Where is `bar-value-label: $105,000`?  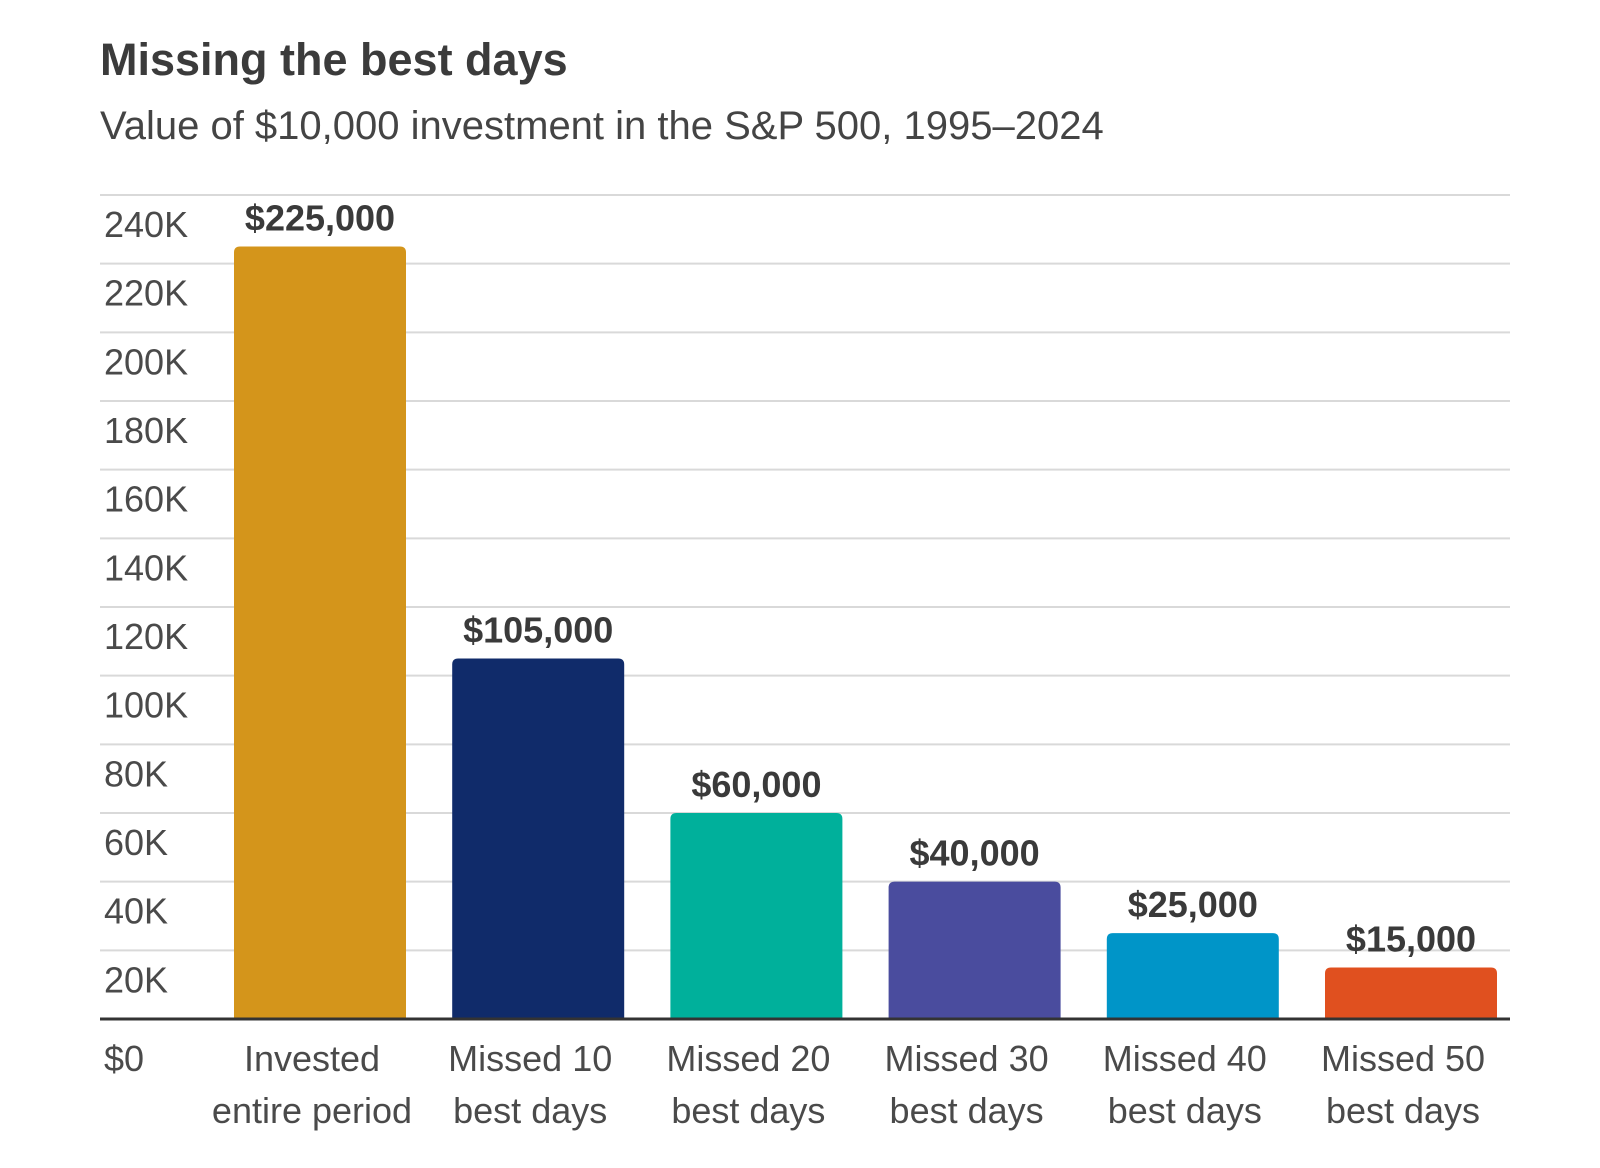
bar-value-label: $105,000 is located at coordinates (538, 630).